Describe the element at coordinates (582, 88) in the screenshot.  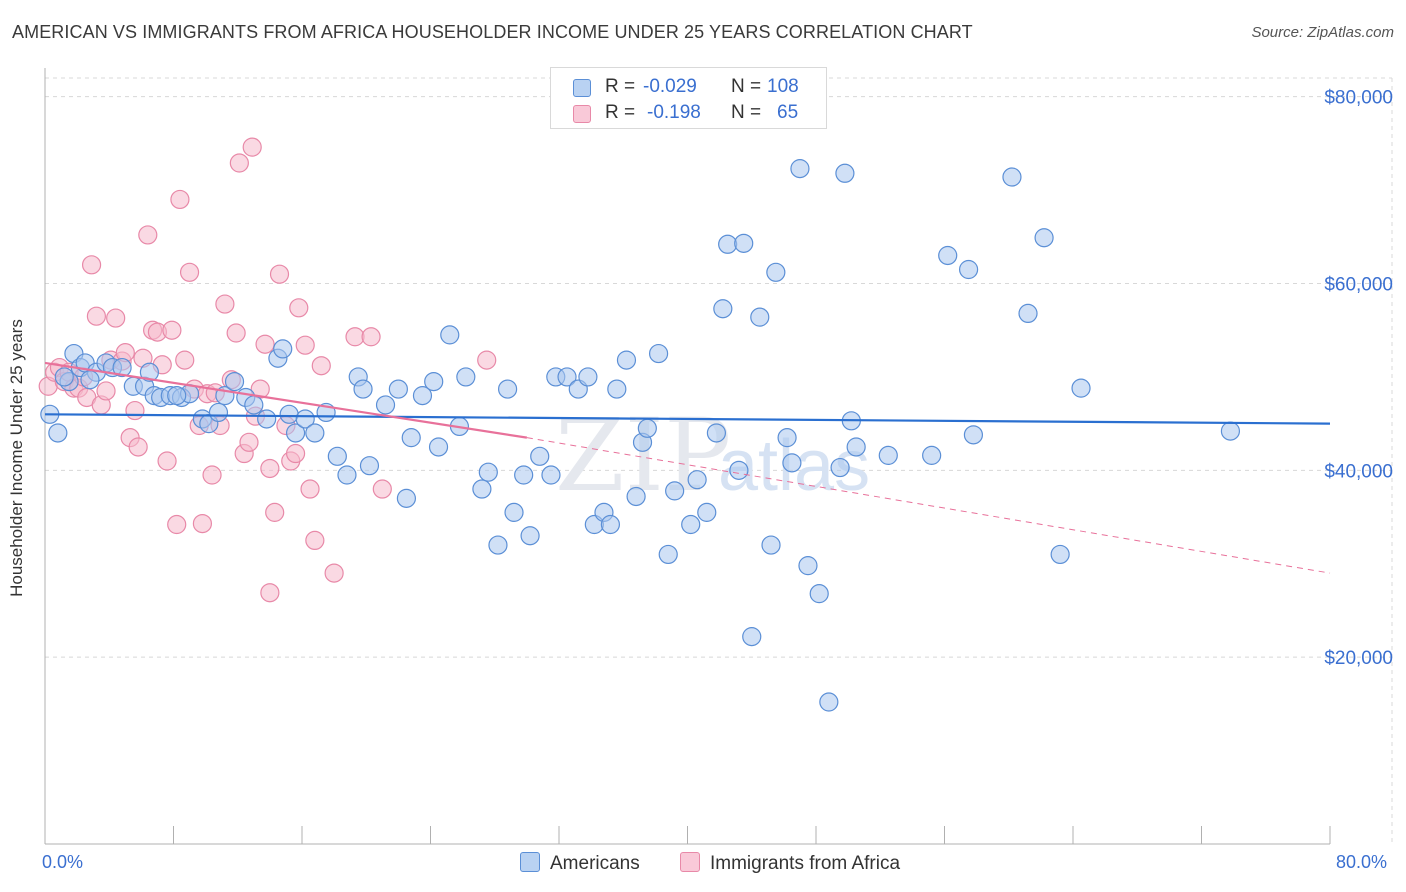
I see `legend-swatch-americans` at that location.